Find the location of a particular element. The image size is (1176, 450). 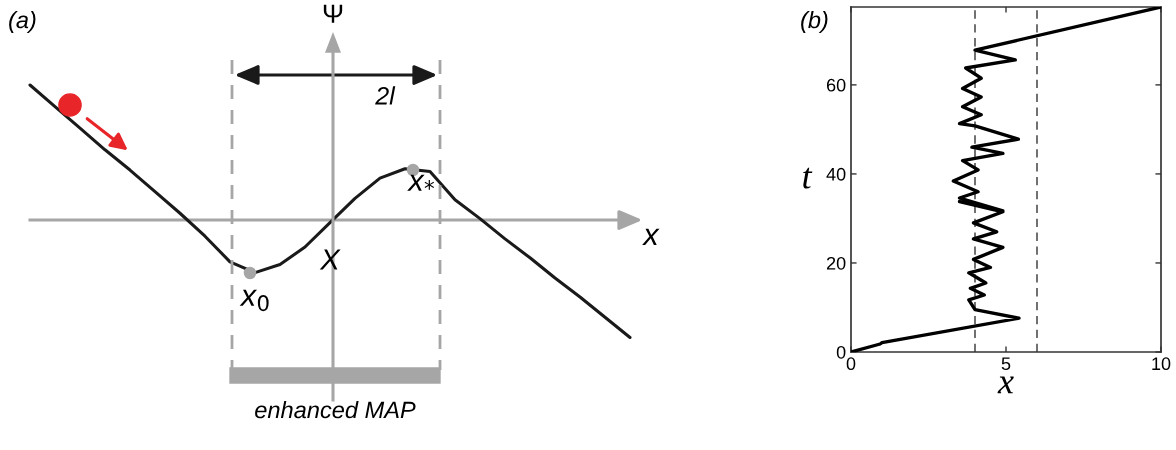

annotation: X is located at coordinates (330, 259).